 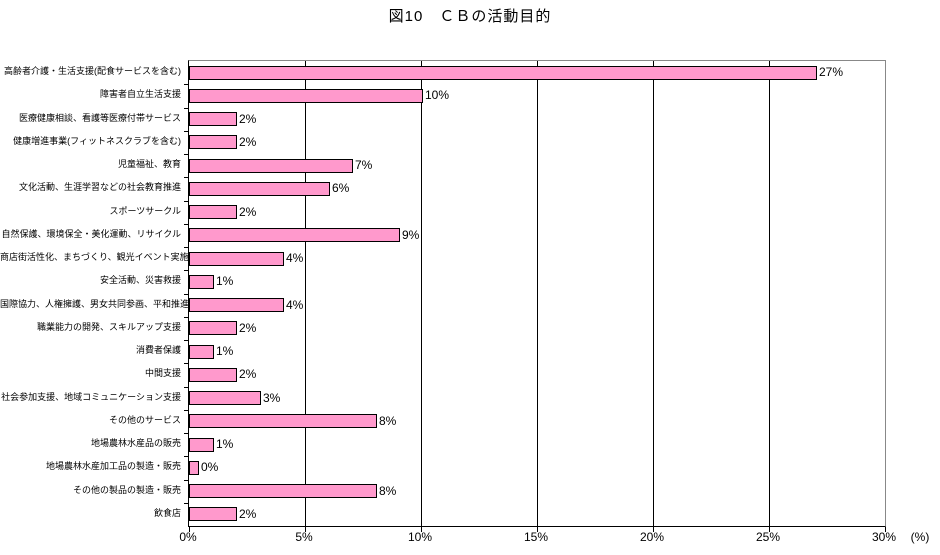 What do you see at coordinates (140, 94) in the screenshot?
I see `category-label: 障害者自立生活支援` at bounding box center [140, 94].